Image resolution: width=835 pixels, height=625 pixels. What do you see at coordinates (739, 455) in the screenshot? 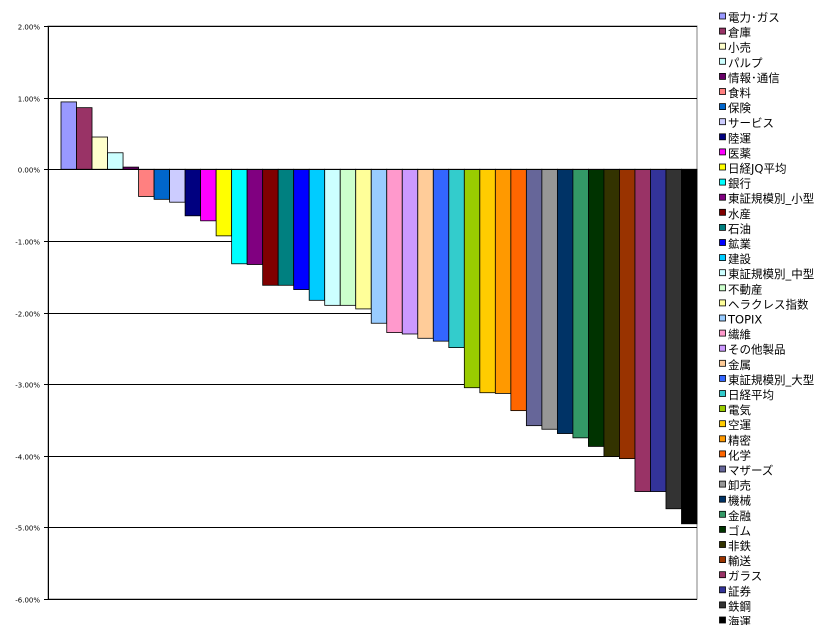
I see `legend-label: 化学` at bounding box center [739, 455].